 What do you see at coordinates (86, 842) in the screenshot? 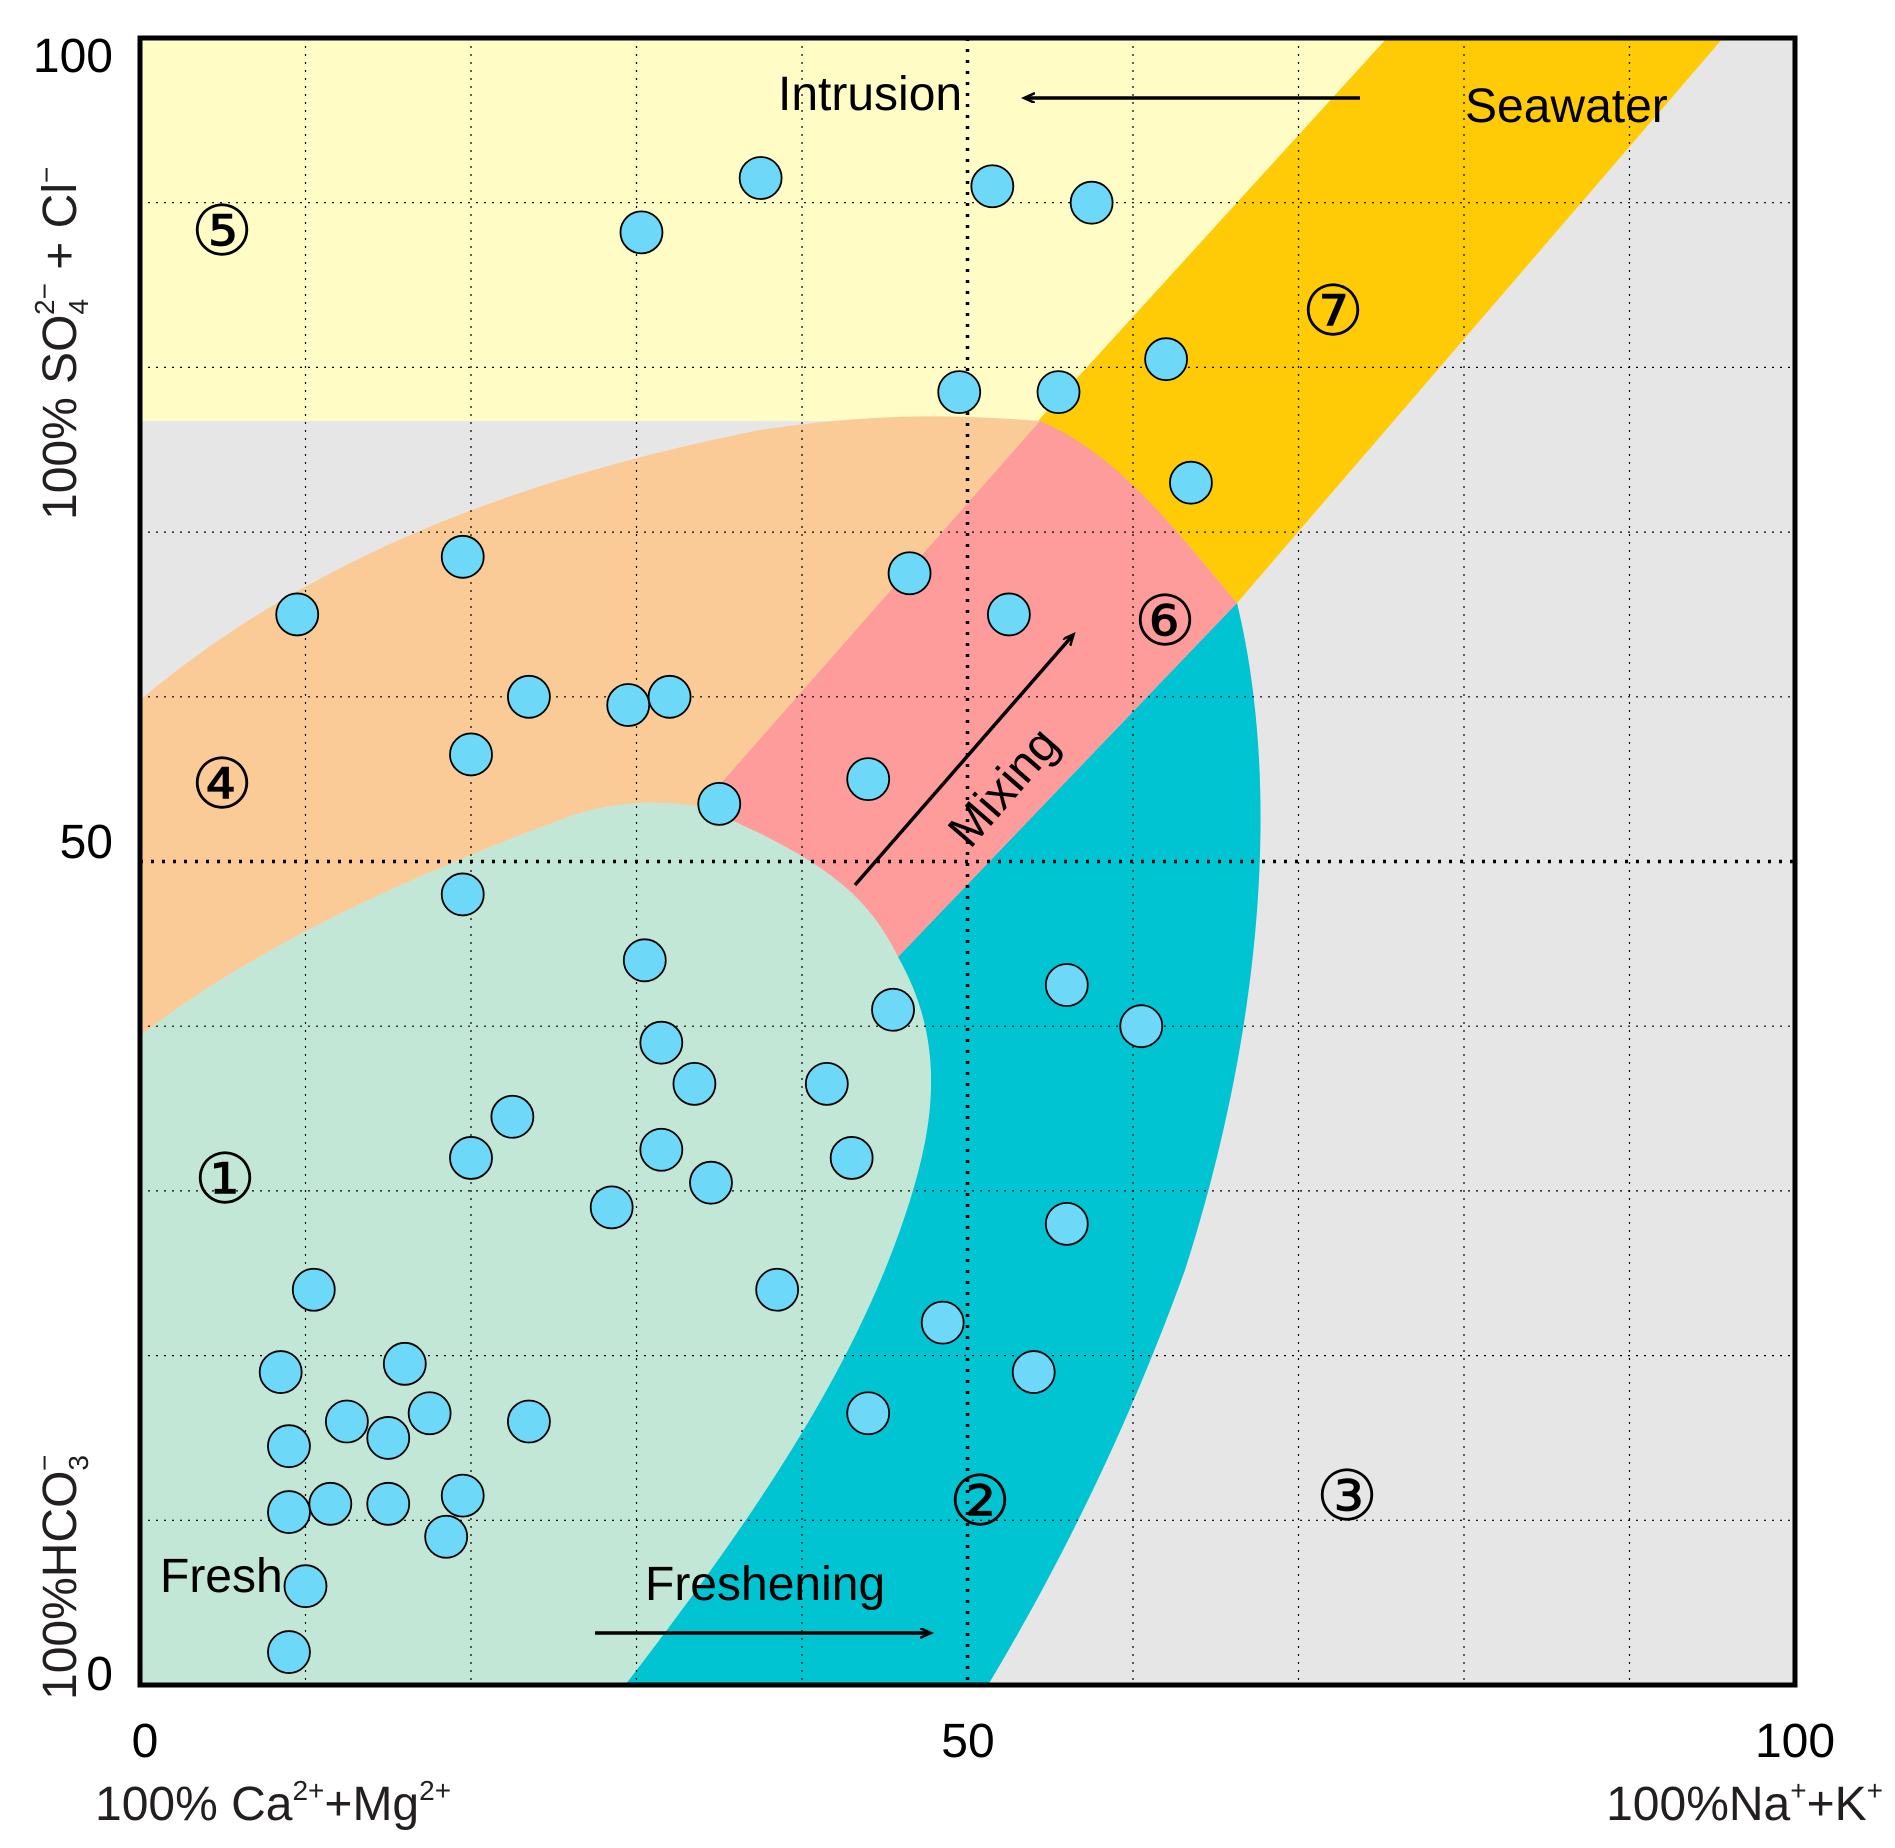
I see `y-tick-50: 50` at bounding box center [86, 842].